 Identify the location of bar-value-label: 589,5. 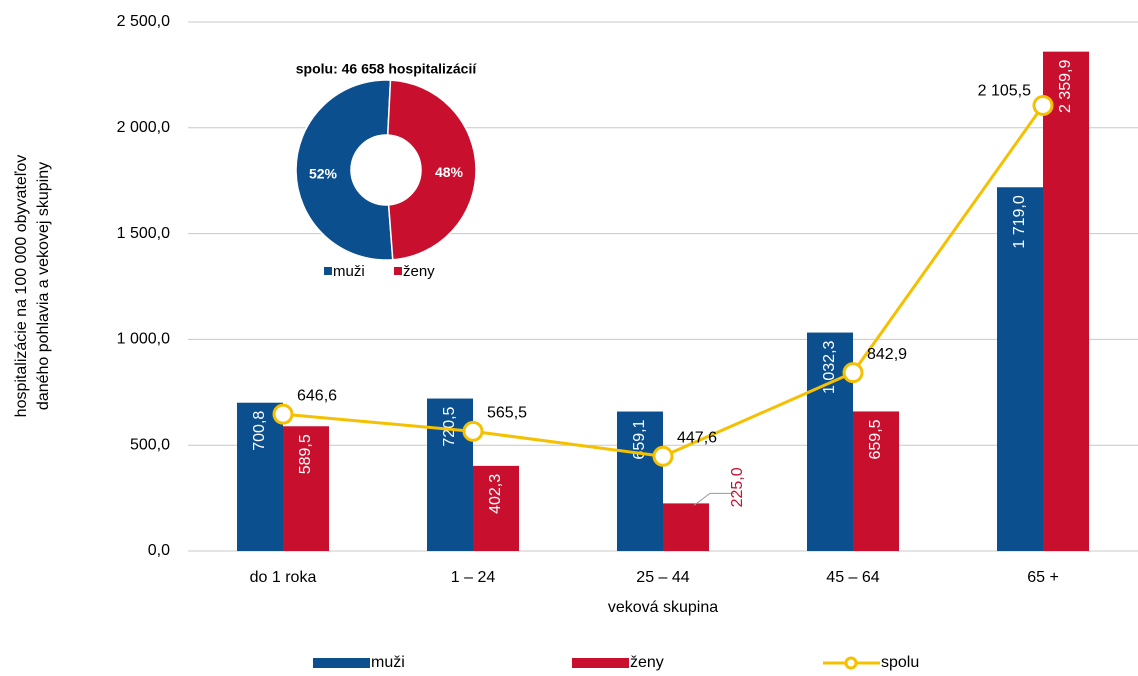
(305, 454).